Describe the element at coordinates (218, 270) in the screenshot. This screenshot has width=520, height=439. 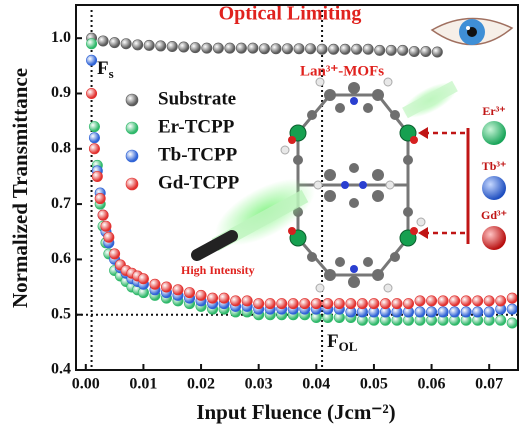
I see `laser-label: High Intensity` at that location.